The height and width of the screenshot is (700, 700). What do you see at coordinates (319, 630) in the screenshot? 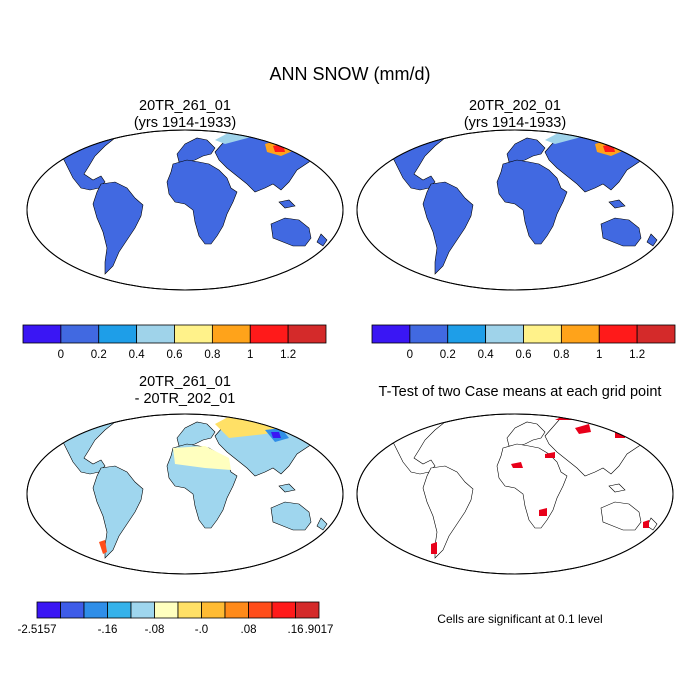
I see `colorbar-difference-tick-label: .9017` at bounding box center [319, 630].